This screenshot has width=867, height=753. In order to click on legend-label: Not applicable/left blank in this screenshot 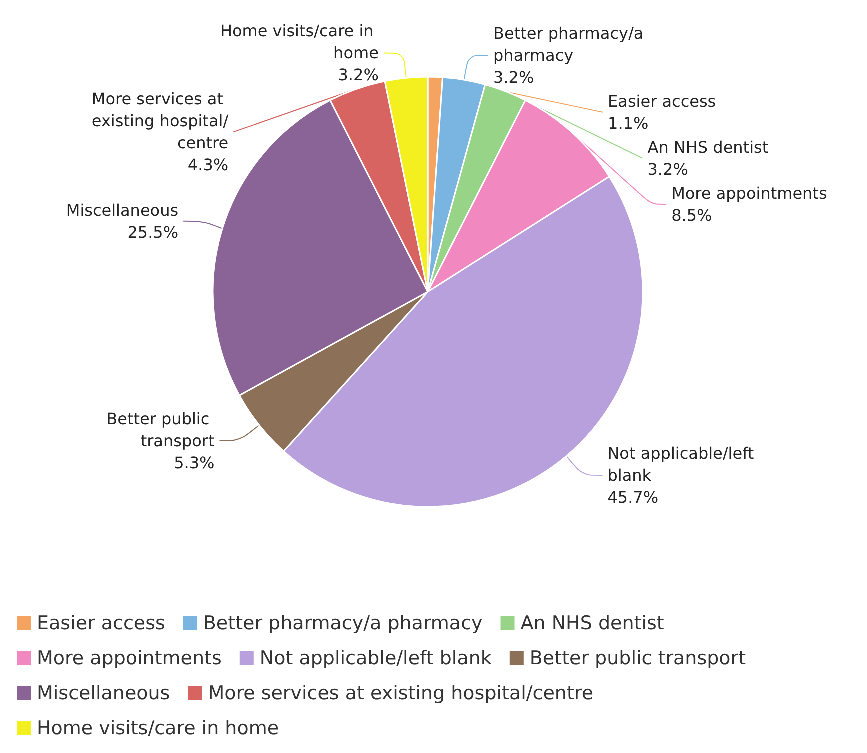, I will do `click(376, 659)`.